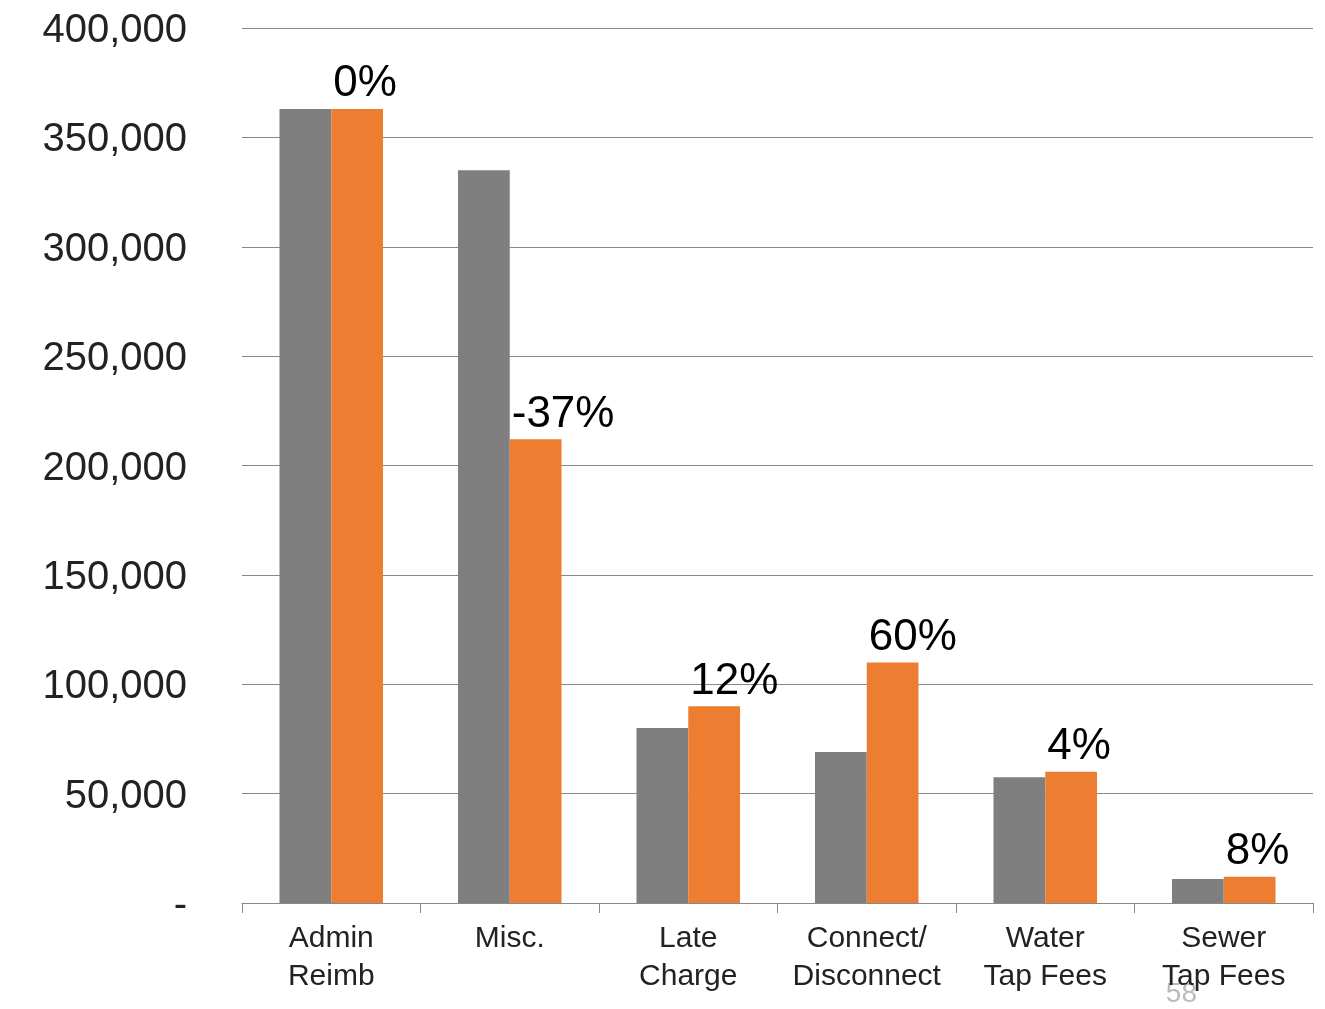 The width and height of the screenshot is (1325, 1009). Describe the element at coordinates (114, 465) in the screenshot. I see `y-tick-label: 200,000` at that location.